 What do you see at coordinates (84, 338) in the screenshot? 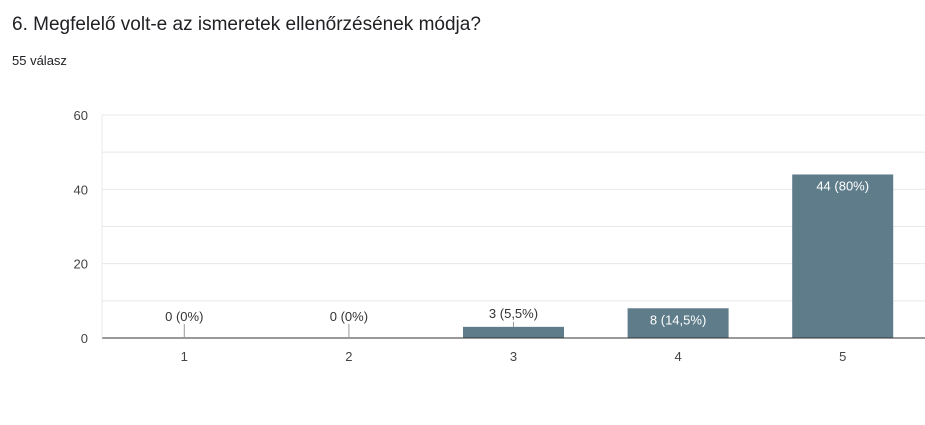
I see `y-tick-label: 0` at bounding box center [84, 338].